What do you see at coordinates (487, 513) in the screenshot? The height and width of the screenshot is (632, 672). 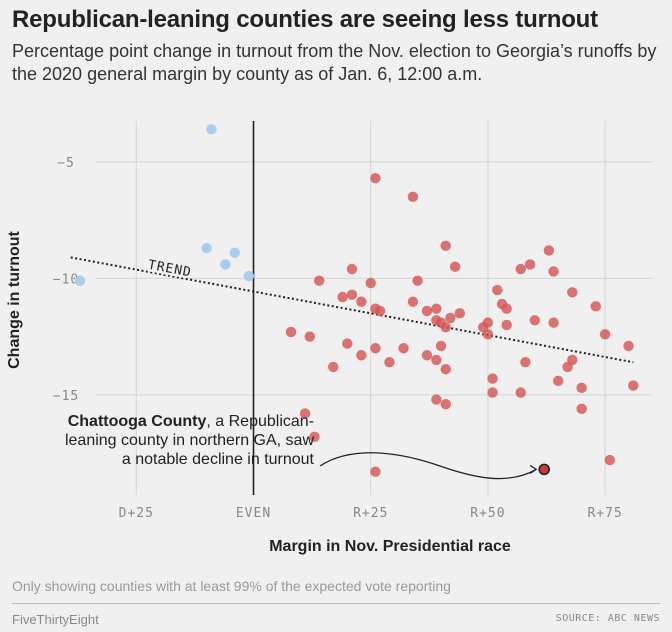 I see `x-tick-label: R+50` at bounding box center [487, 513].